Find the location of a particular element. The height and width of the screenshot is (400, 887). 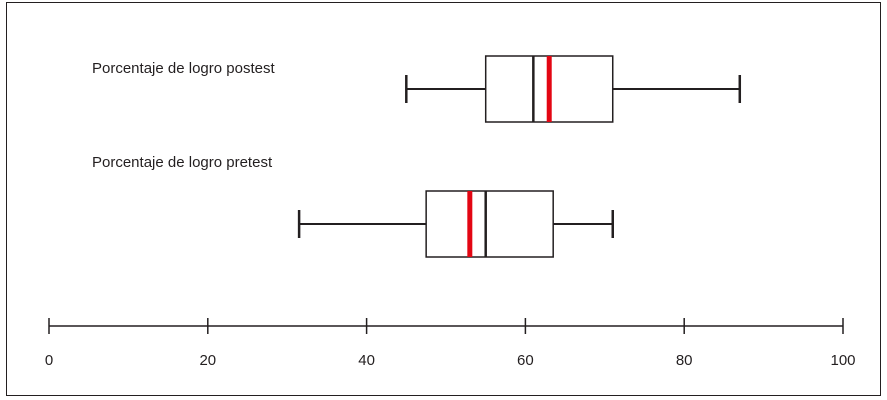

iqr-box-pretest is located at coordinates (489, 224).